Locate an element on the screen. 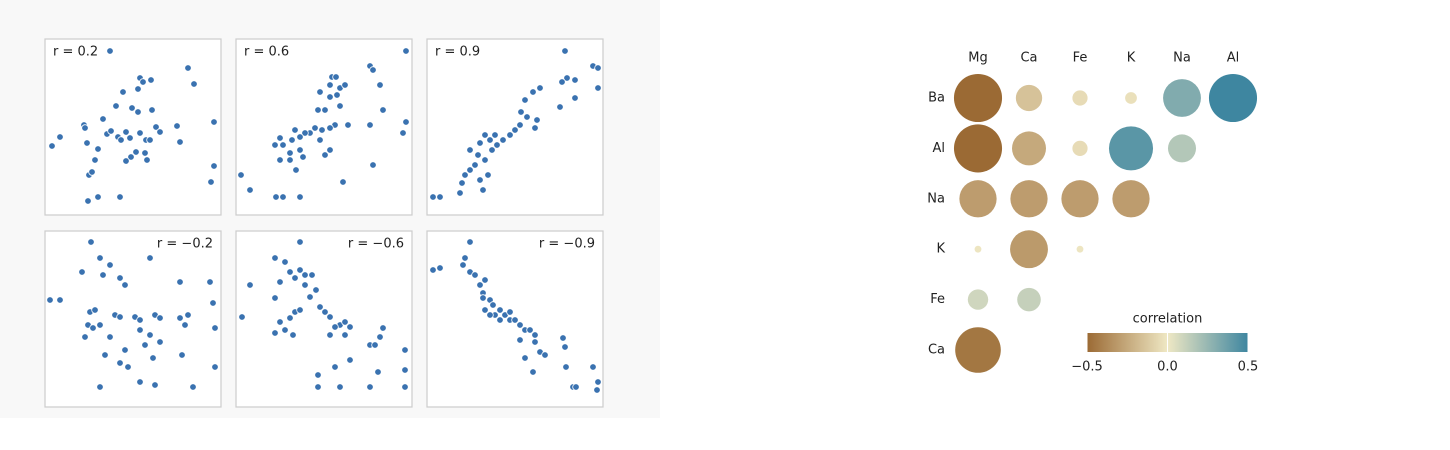  column-label: K is located at coordinates (1131, 58).